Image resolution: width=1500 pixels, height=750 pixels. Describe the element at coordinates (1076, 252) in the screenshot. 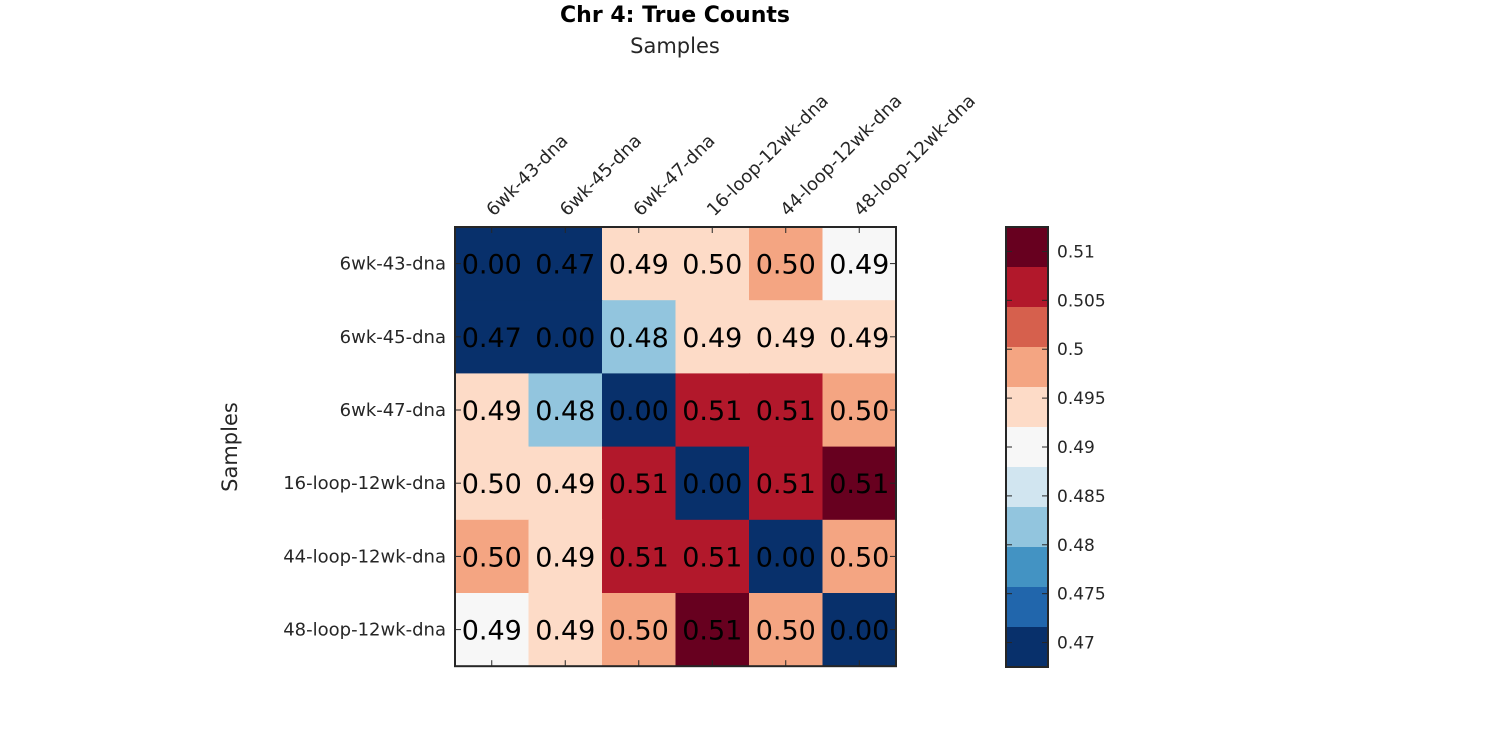

I see `colorbar-tick-label: 0.51` at that location.